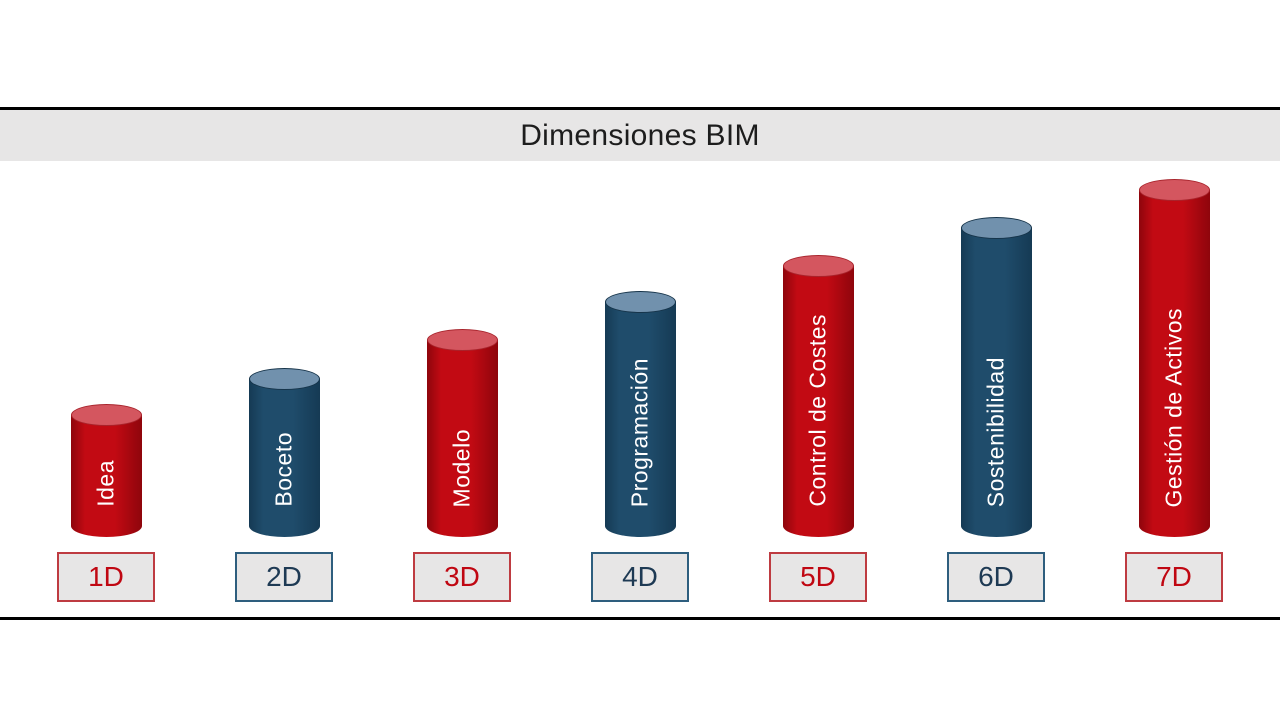  I want to click on cylinder-label: Programación, so click(639, 432).